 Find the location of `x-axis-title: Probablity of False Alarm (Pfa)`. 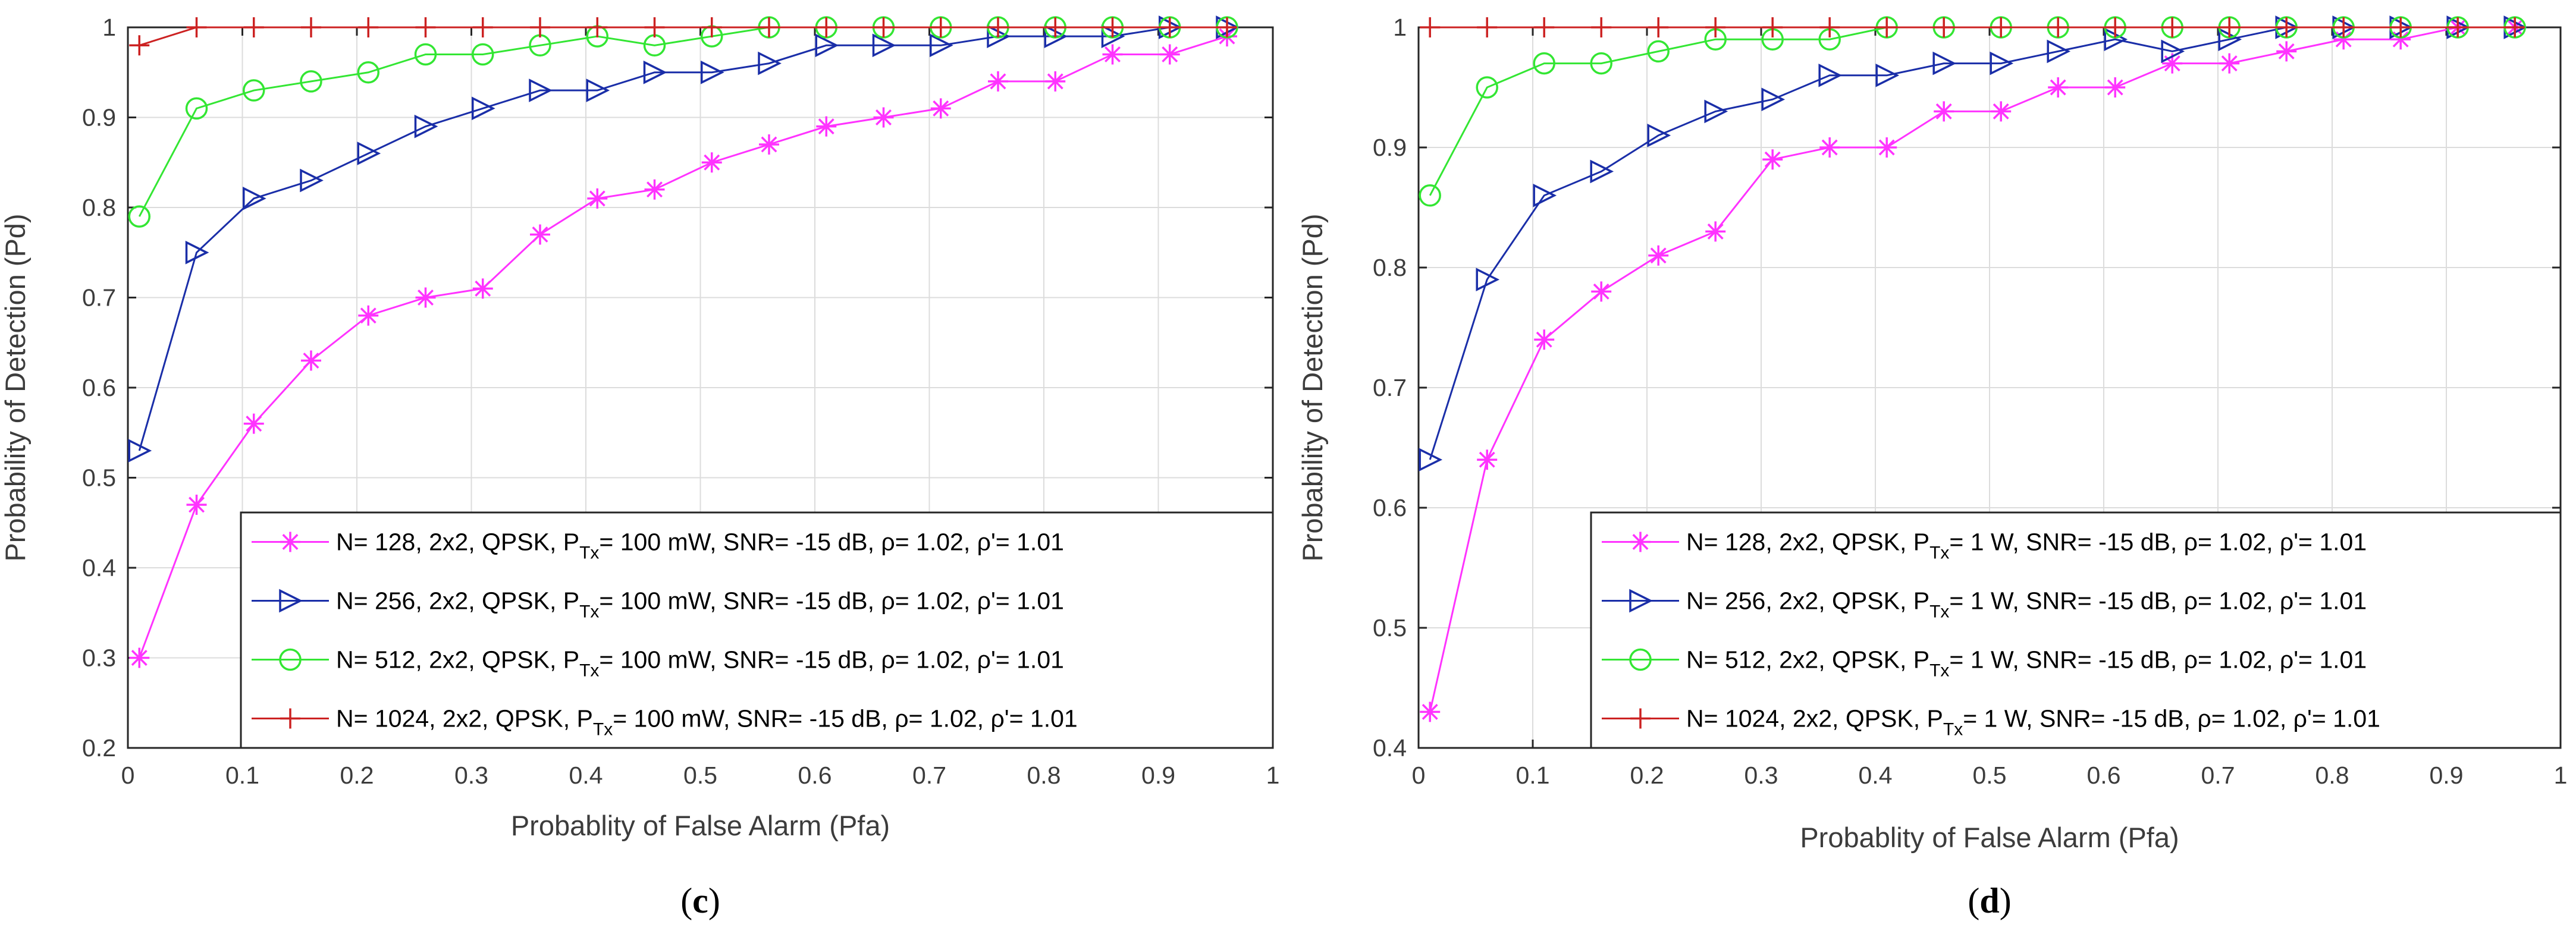

x-axis-title: Probablity of False Alarm (Pfa) is located at coordinates (1989, 837).